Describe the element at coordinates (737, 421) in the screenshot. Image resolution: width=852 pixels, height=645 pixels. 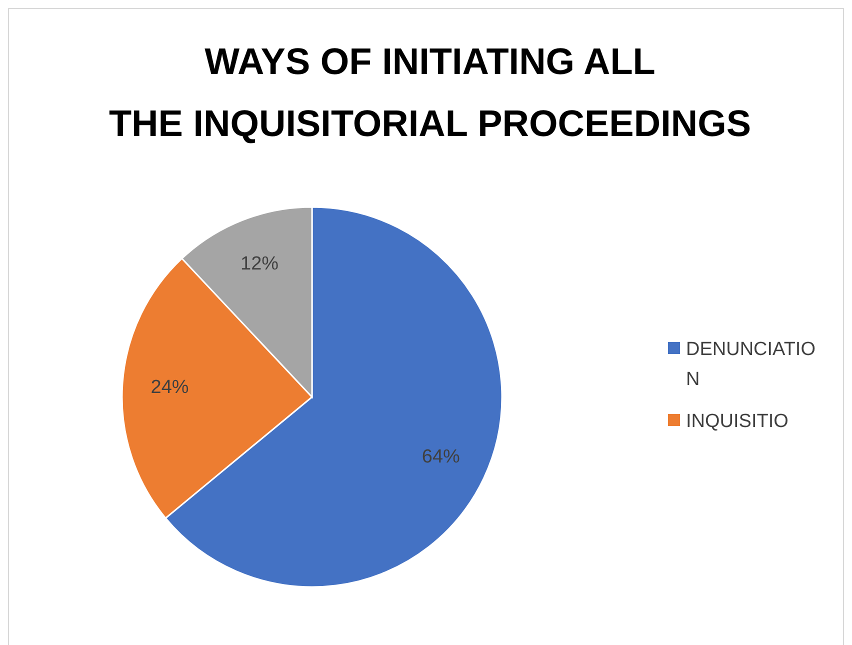
I see `legend-label: INQUISITIO` at that location.